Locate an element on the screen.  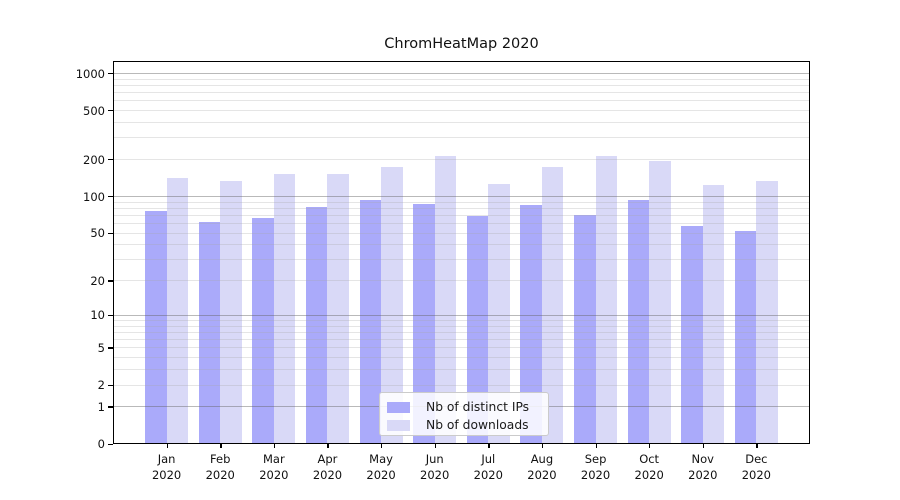
legend: Nb of distinct IPs Nb of downloads is located at coordinates (464, 414).